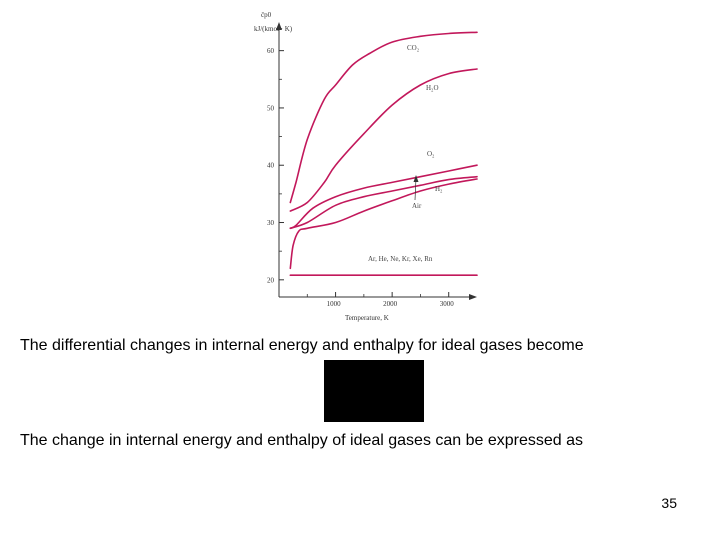 This screenshot has height=540, width=720. What do you see at coordinates (439, 189) in the screenshot?
I see `label-h2: H₂` at bounding box center [439, 189].